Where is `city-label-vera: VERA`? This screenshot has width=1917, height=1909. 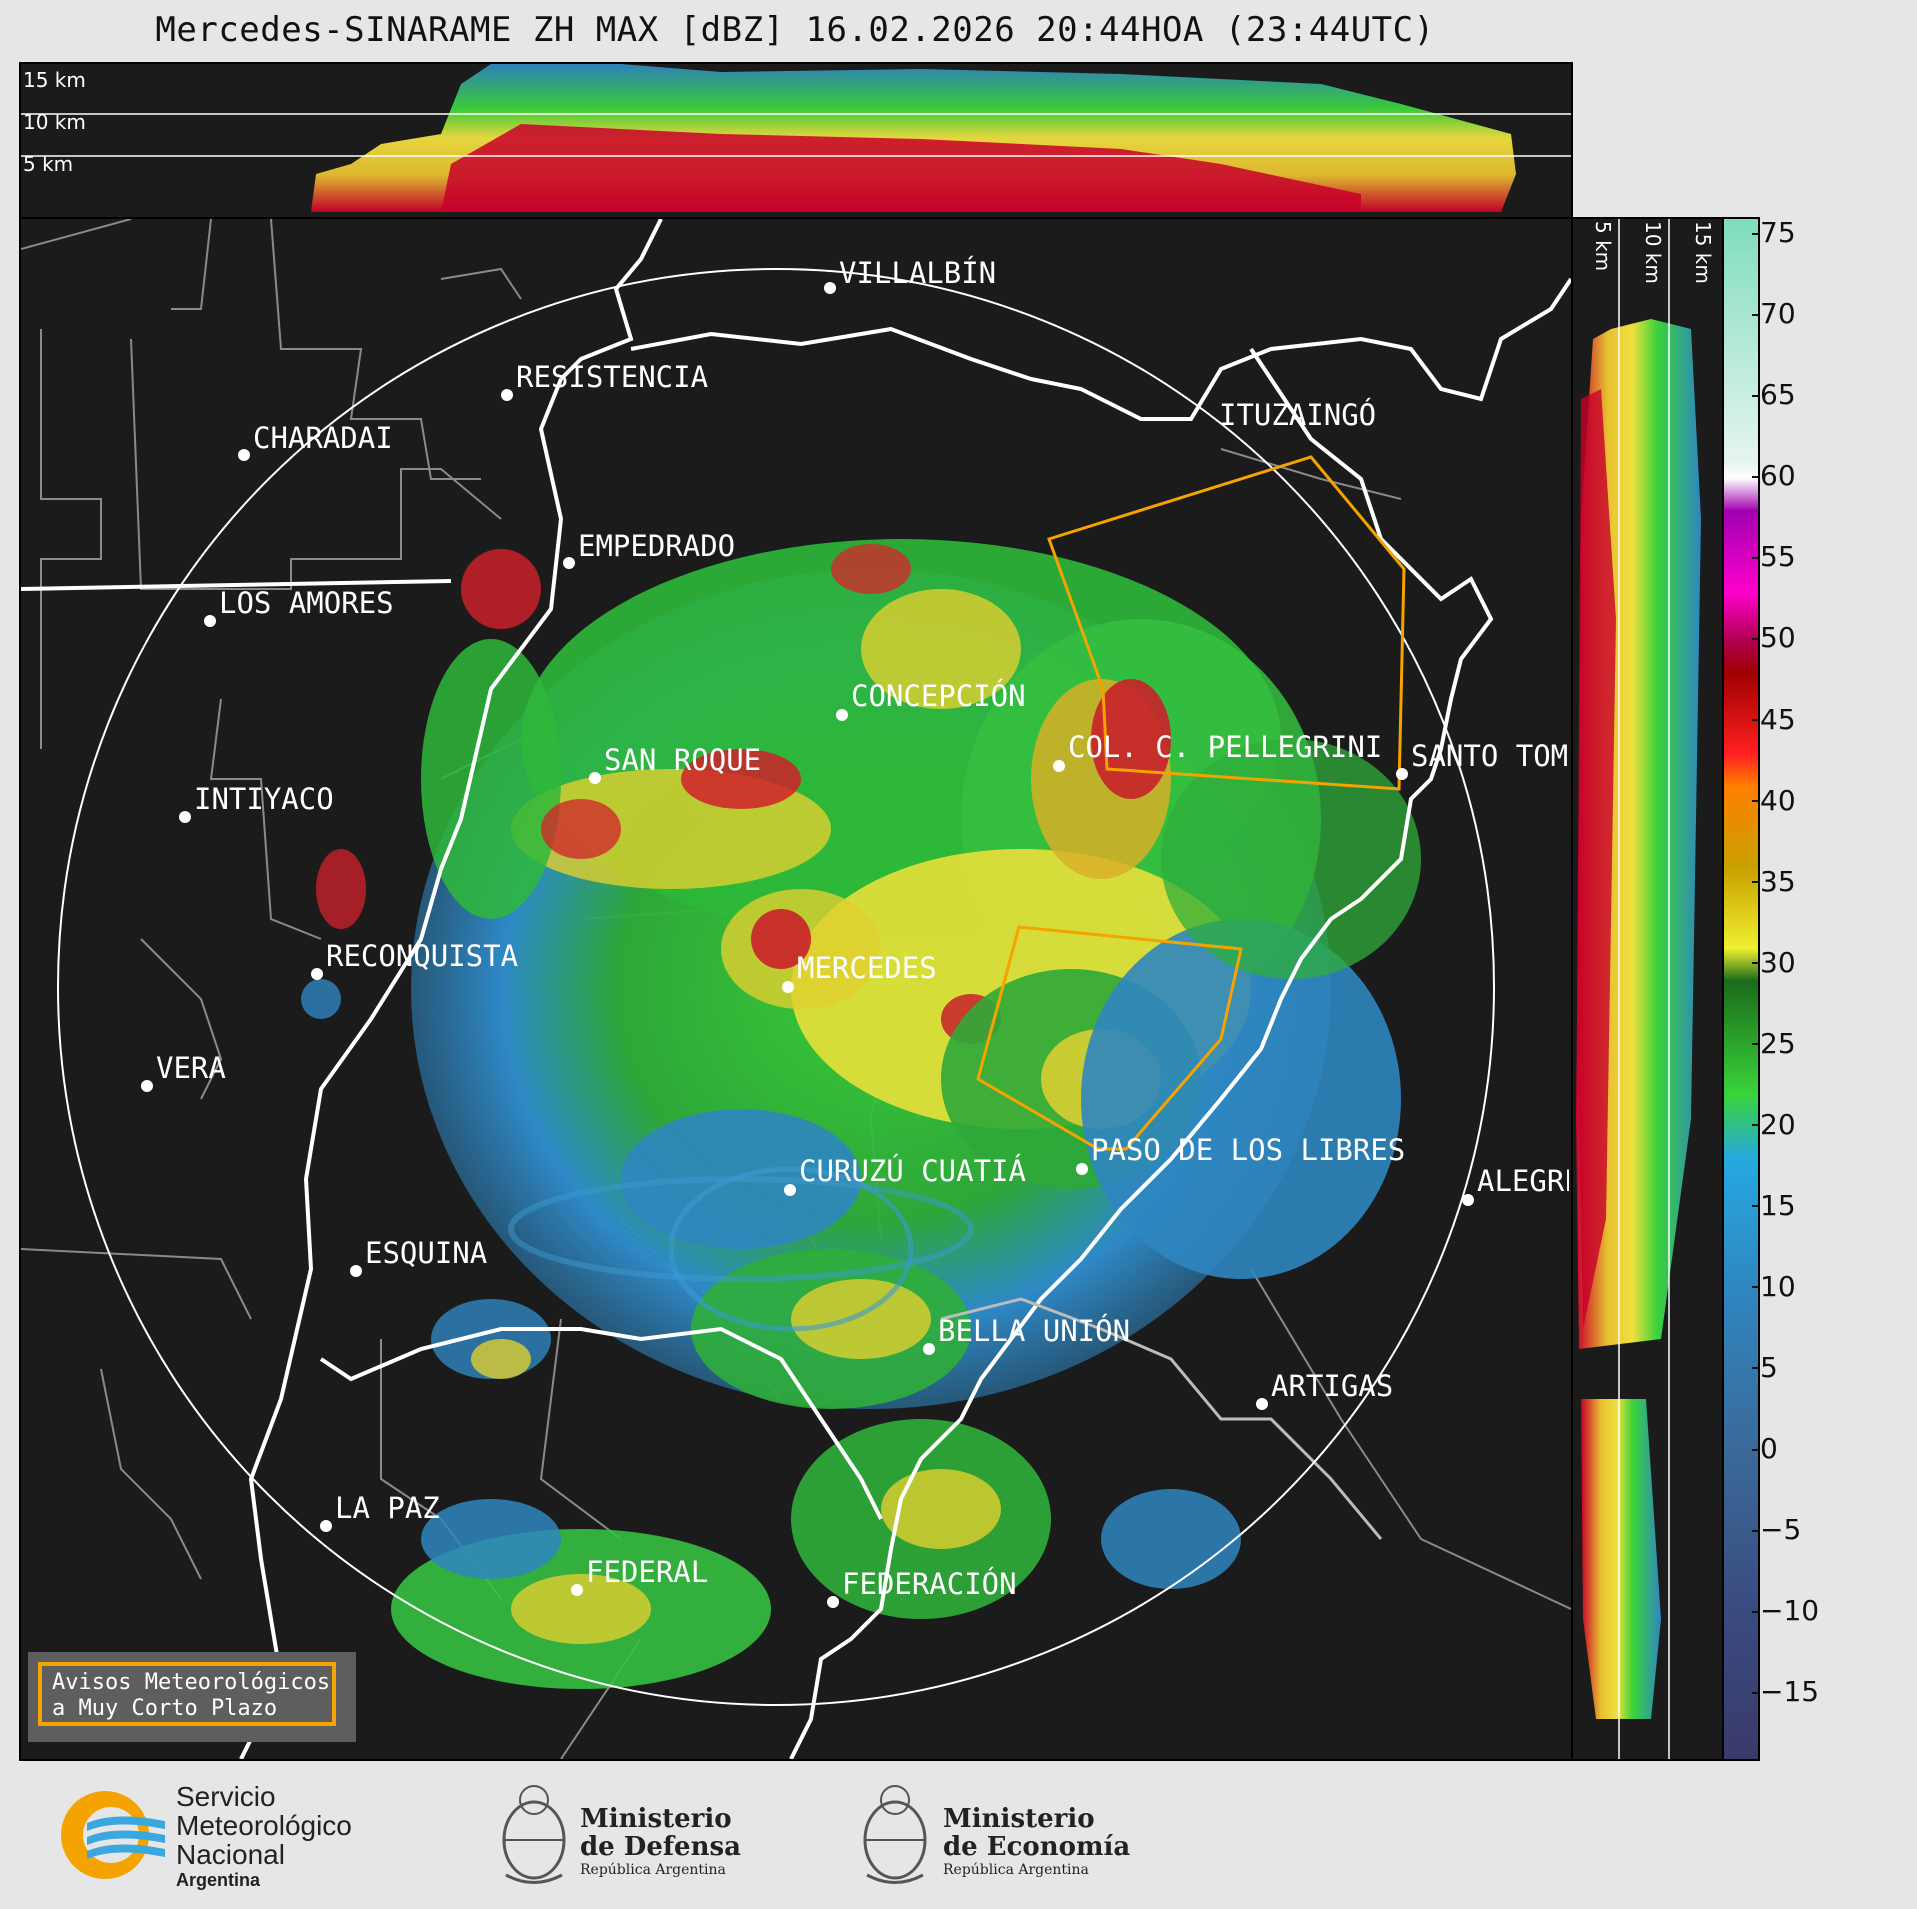 city-label-vera: VERA is located at coordinates (191, 1068).